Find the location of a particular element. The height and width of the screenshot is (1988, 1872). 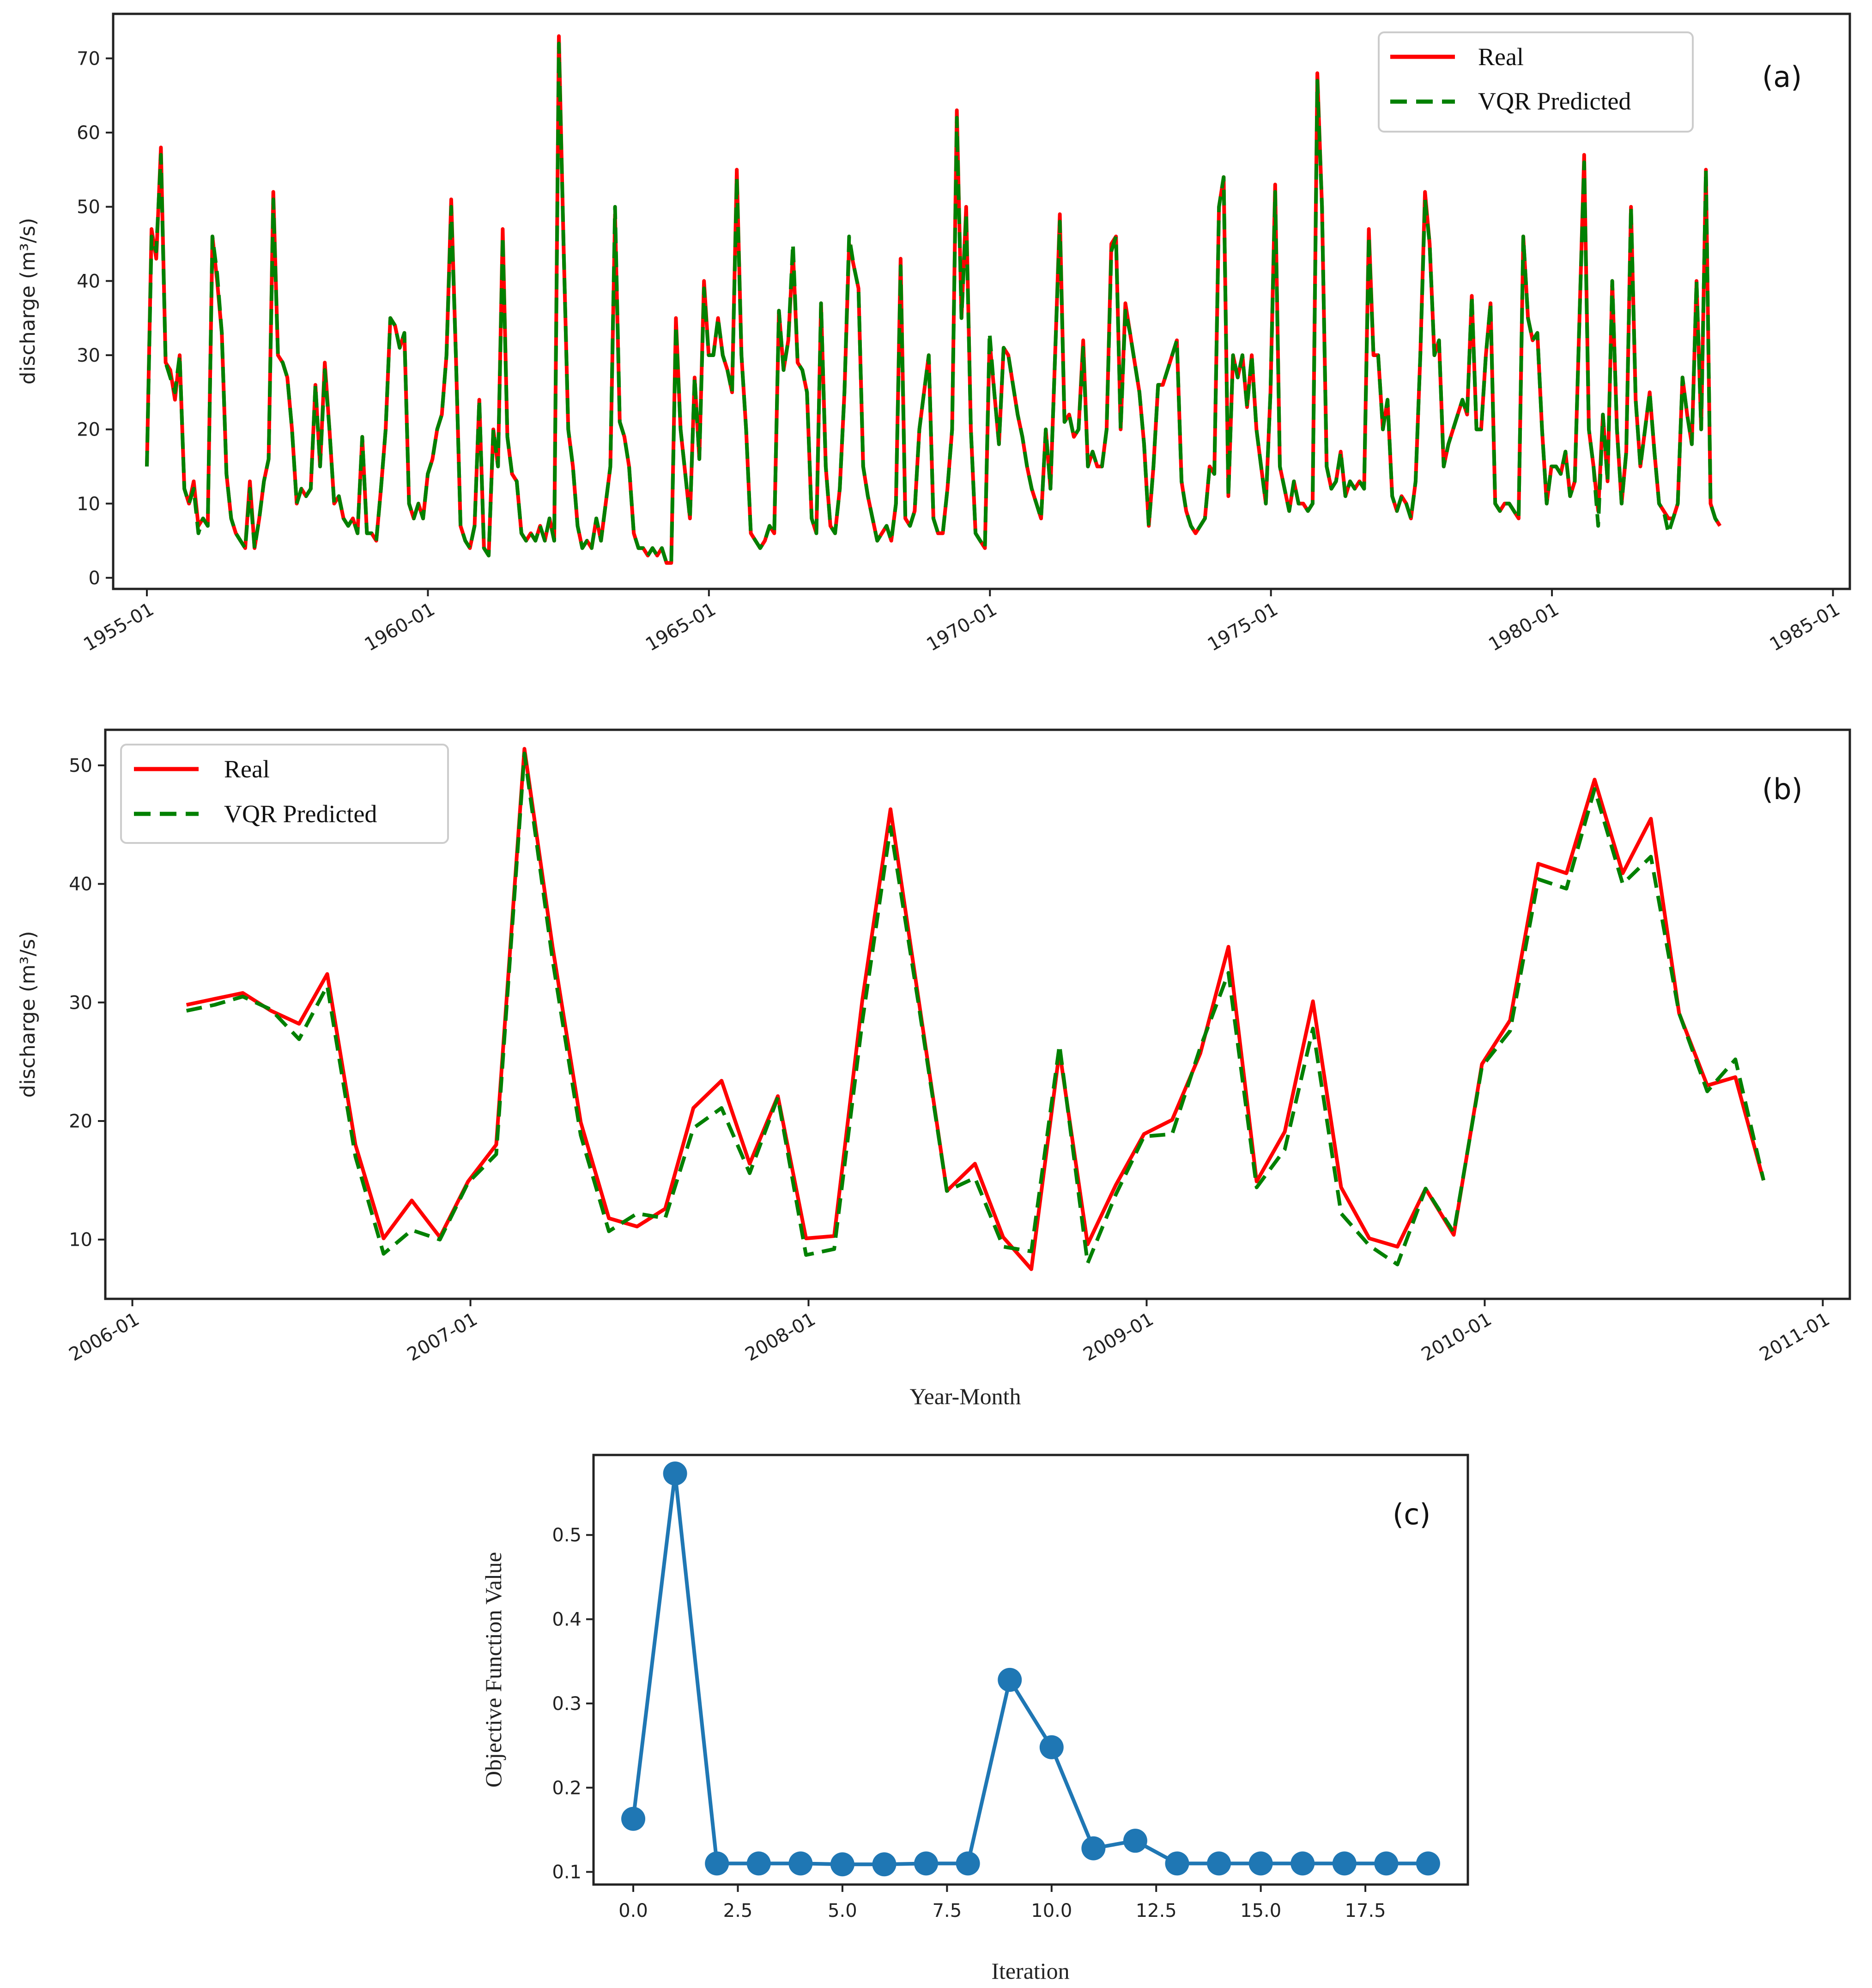

panel-c-xtick-label: 2.5 is located at coordinates (738, 1910).